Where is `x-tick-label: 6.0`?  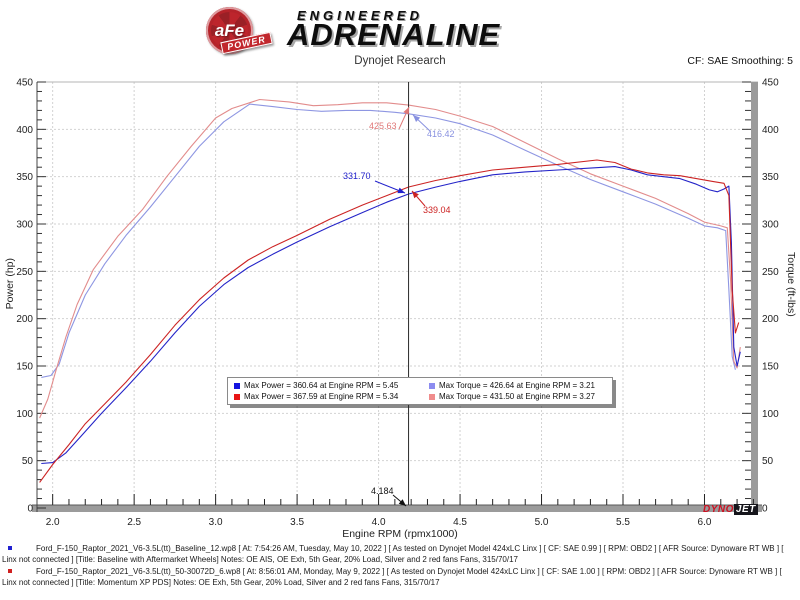
x-tick-label: 6.0 is located at coordinates (705, 522).